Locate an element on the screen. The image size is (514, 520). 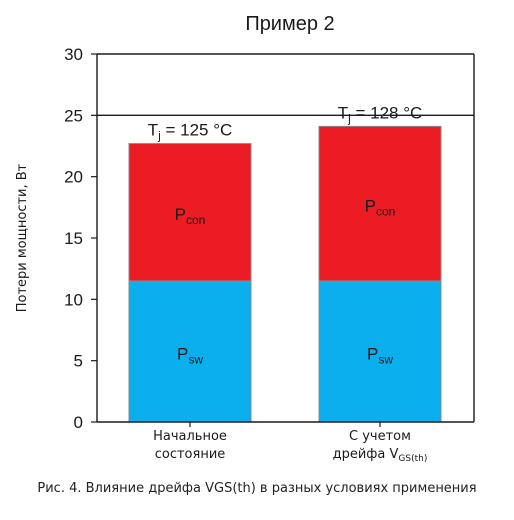
y-tick-label: 30 is located at coordinates (73, 54).